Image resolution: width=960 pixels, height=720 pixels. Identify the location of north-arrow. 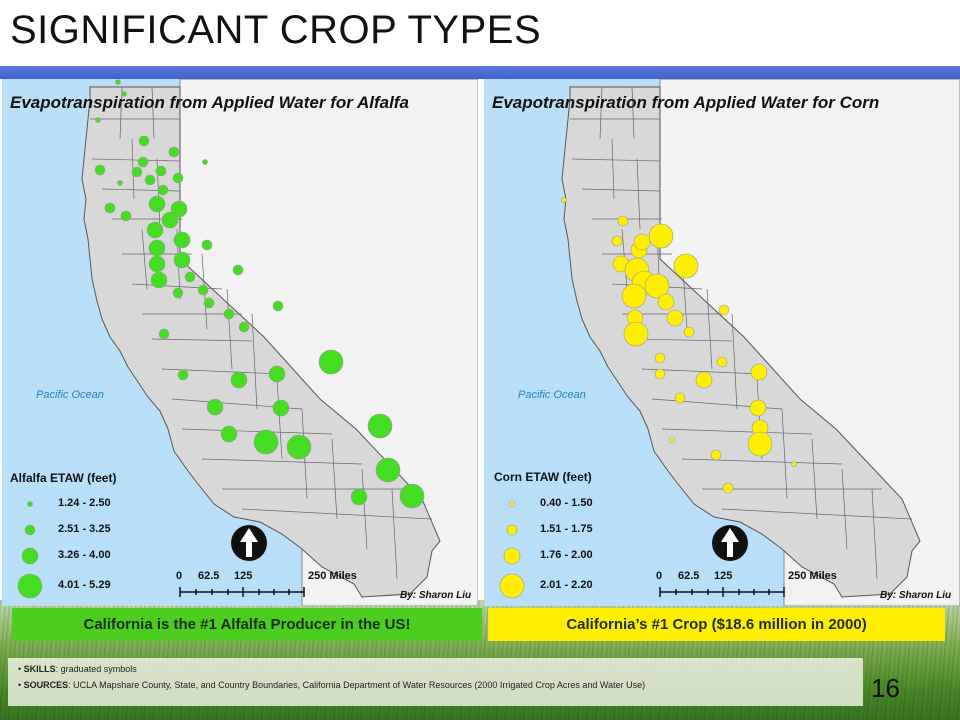
(730, 543).